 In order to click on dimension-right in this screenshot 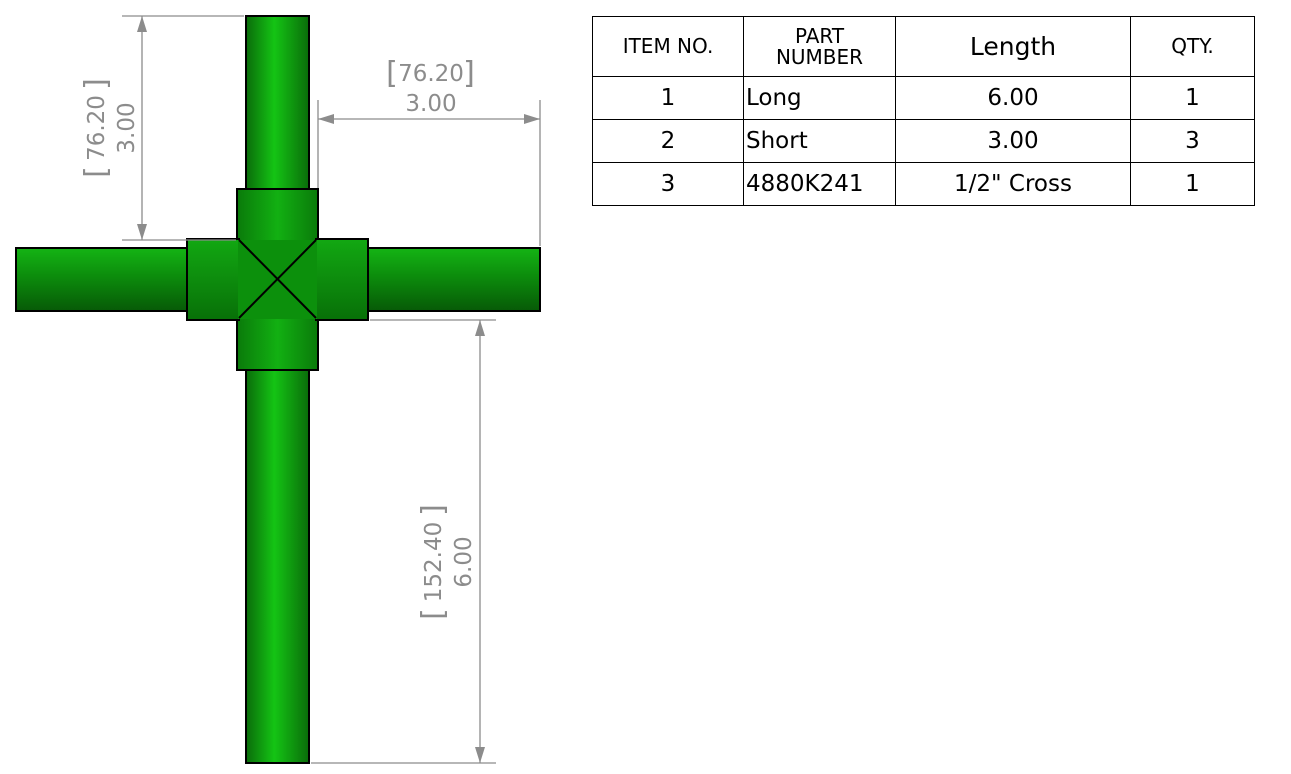, I will do `click(429, 173)`.